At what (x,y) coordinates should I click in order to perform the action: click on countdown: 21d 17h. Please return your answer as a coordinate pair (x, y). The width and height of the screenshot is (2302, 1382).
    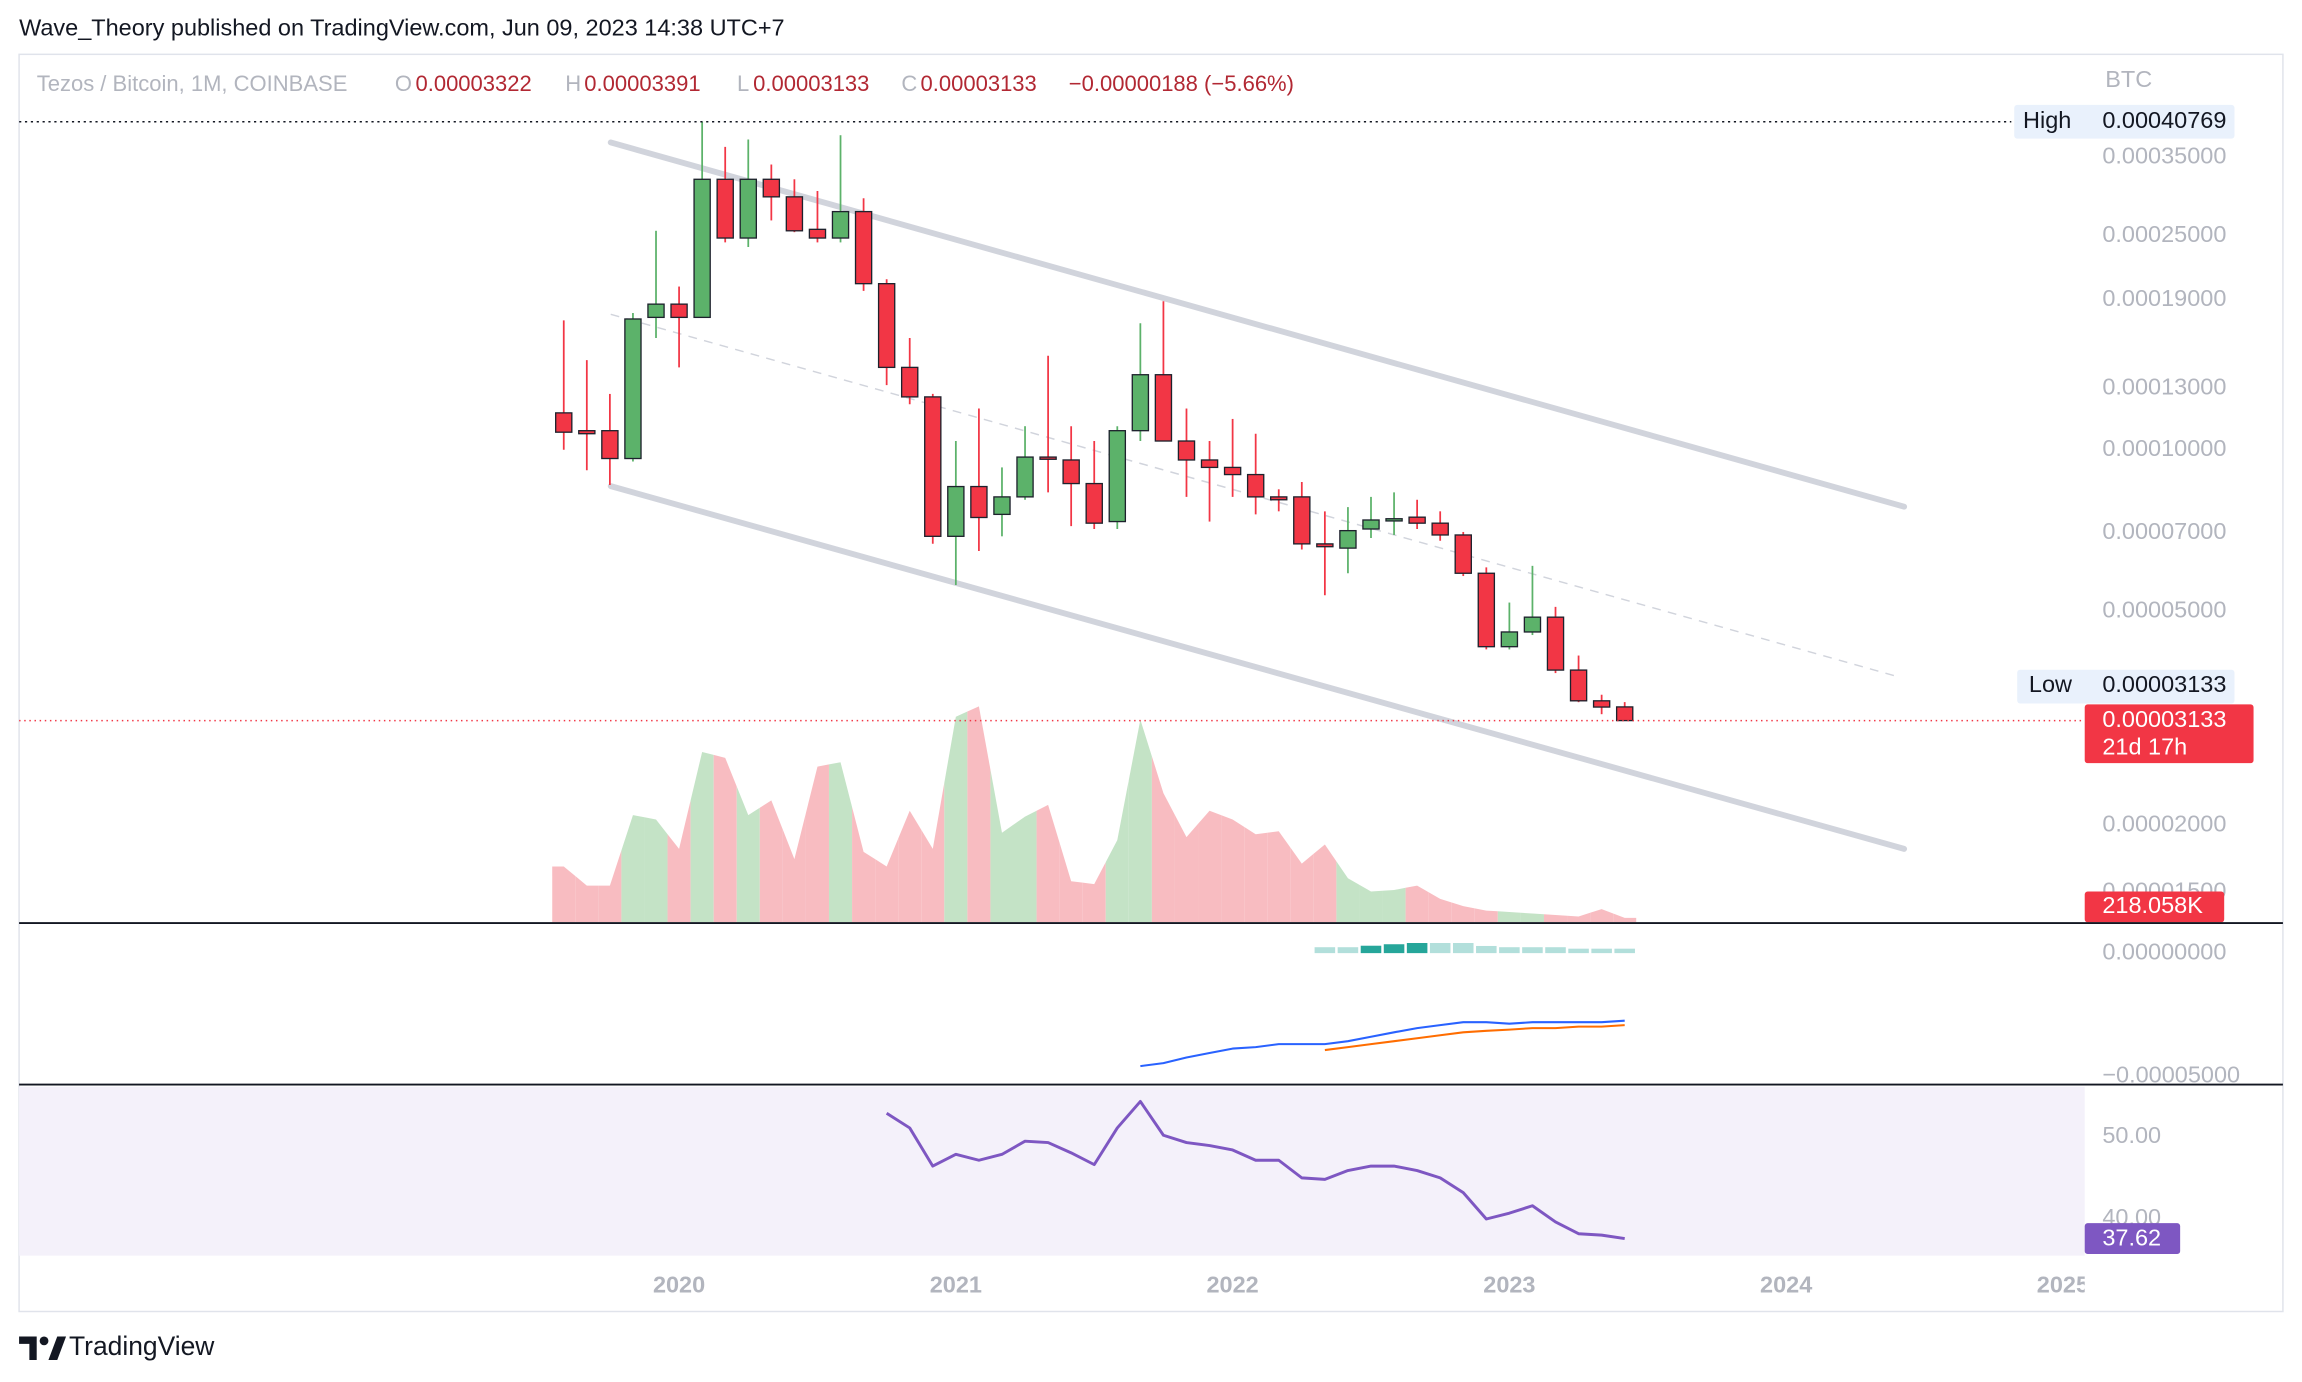
    Looking at the image, I should click on (2144, 747).